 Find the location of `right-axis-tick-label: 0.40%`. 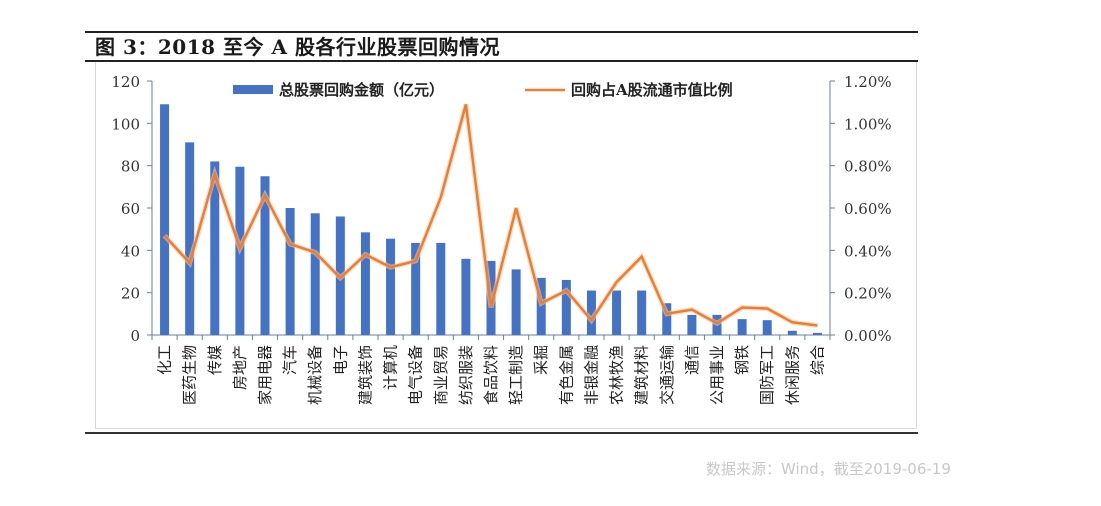

right-axis-tick-label: 0.40% is located at coordinates (868, 251).